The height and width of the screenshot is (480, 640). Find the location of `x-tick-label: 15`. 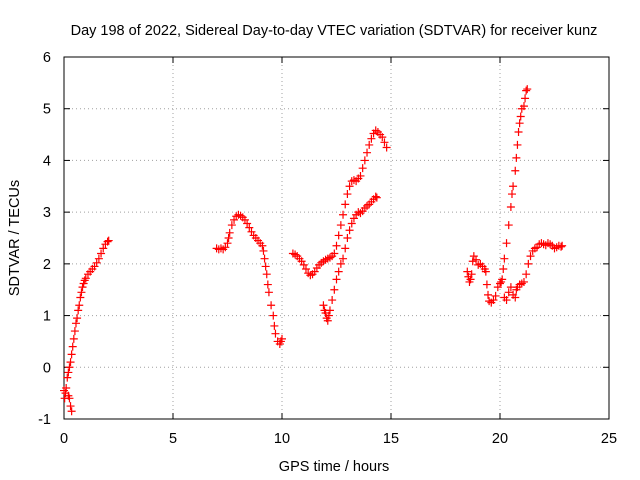

x-tick-label: 15 is located at coordinates (391, 439).